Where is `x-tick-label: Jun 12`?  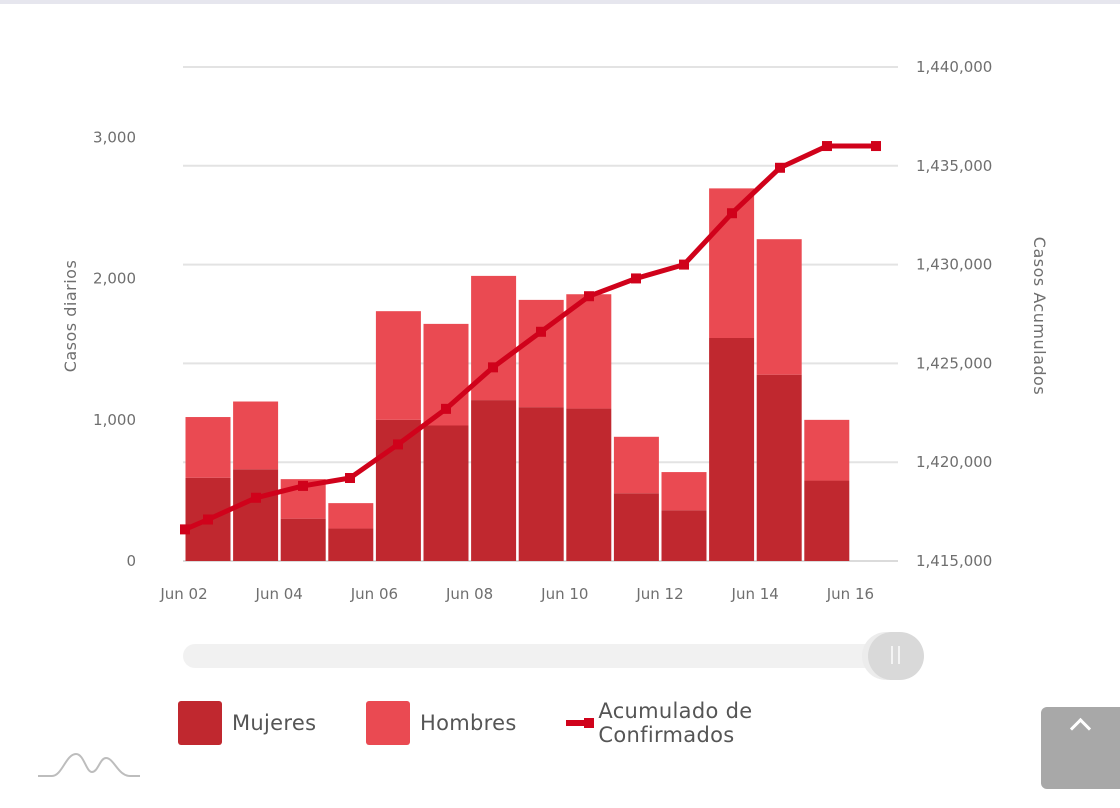 x-tick-label: Jun 12 is located at coordinates (659, 594).